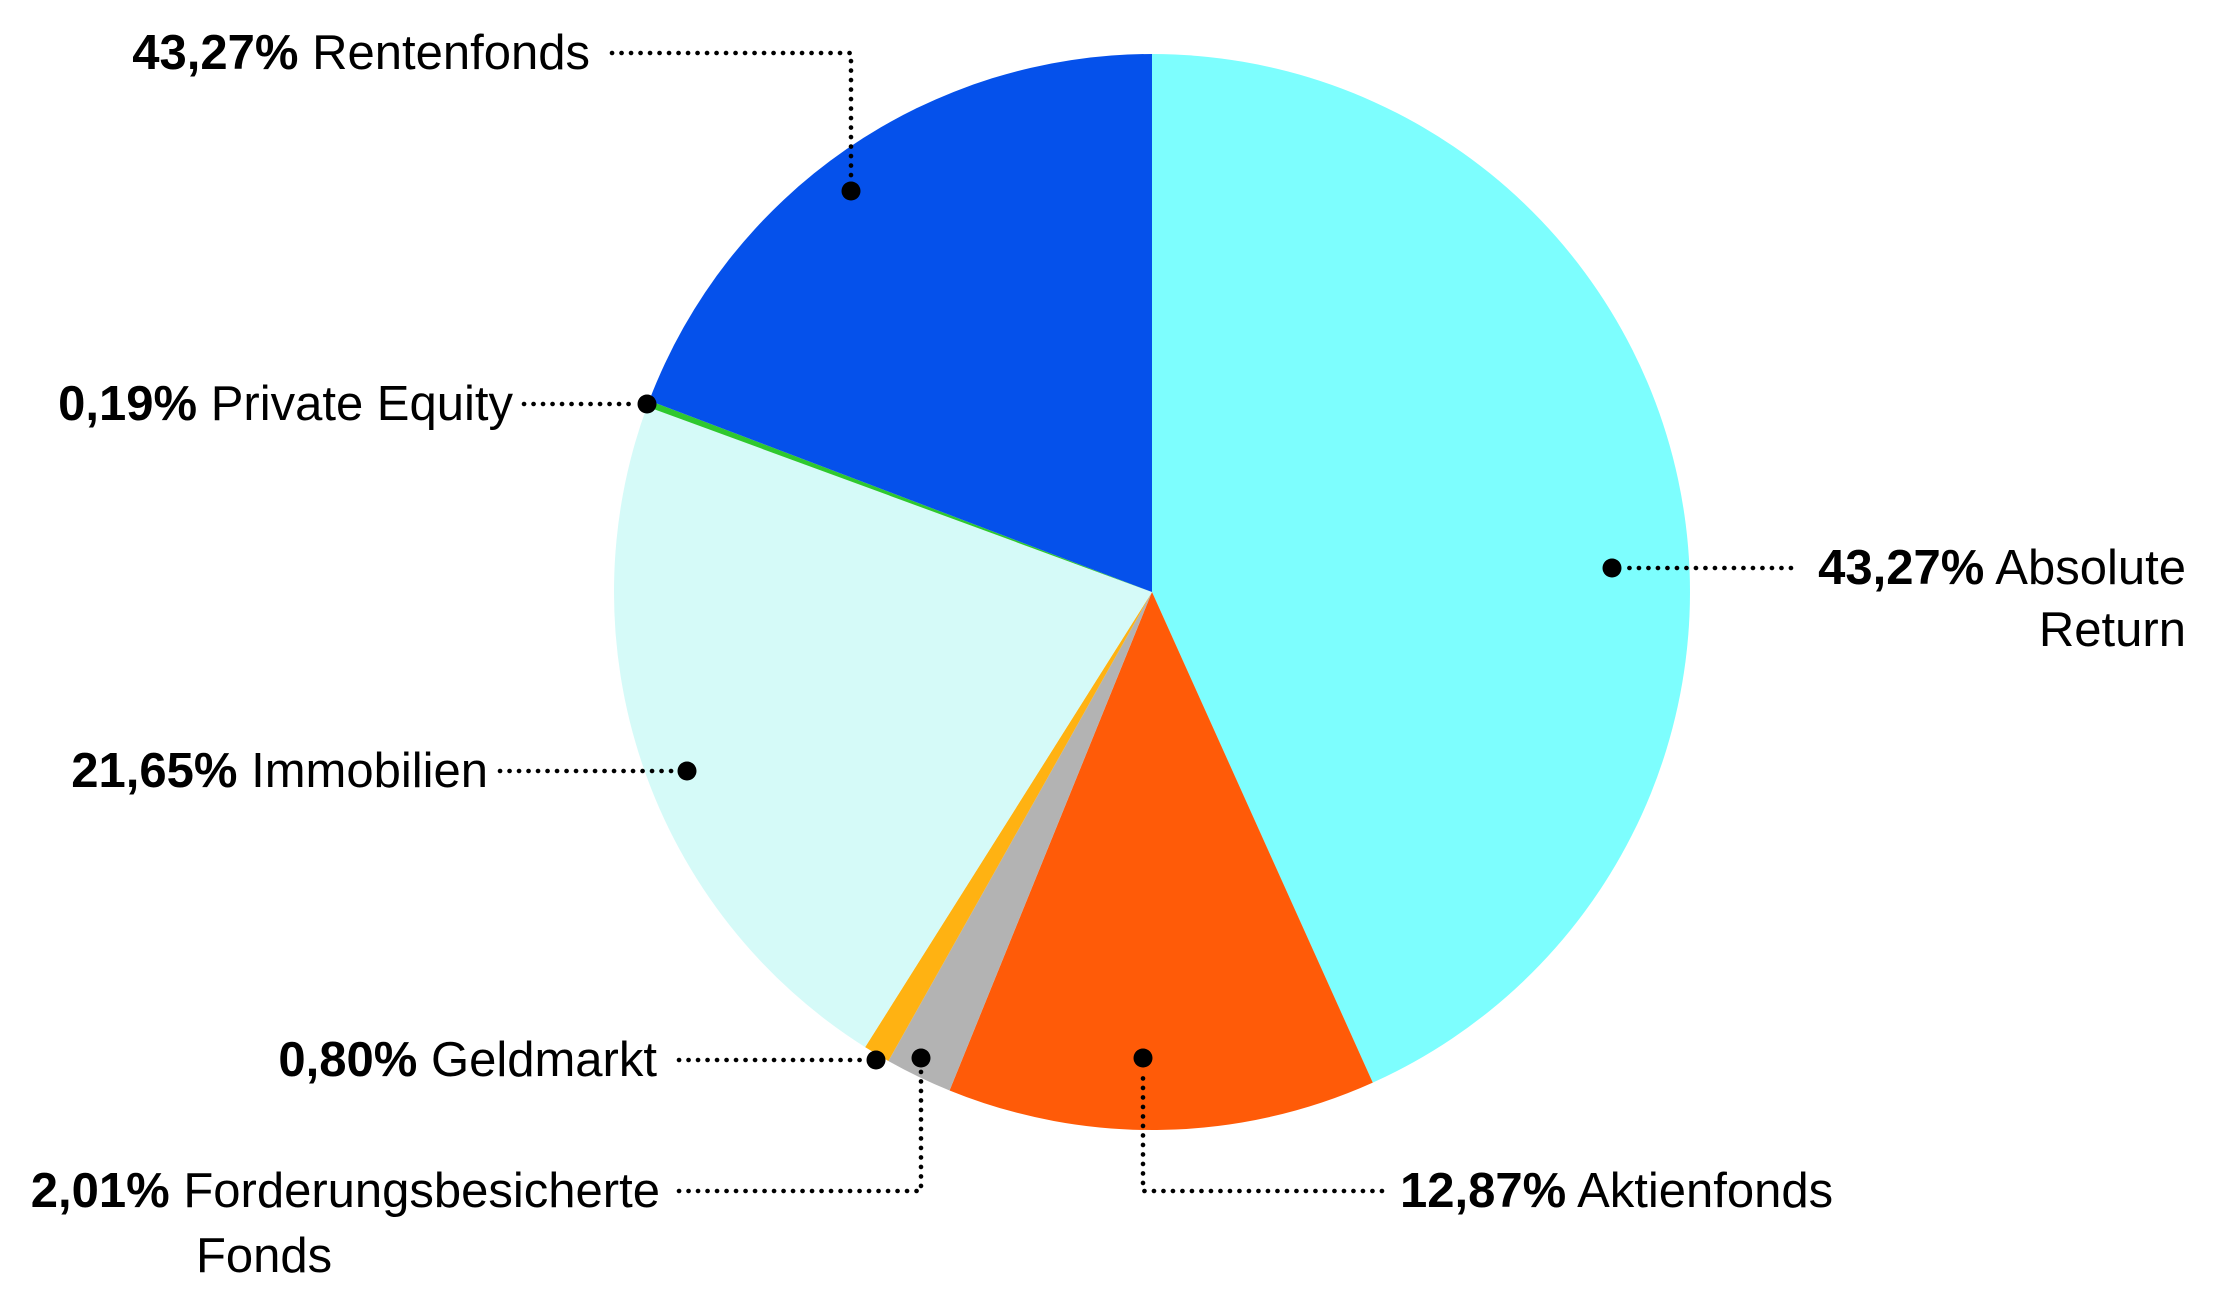  I want to click on pie-slice-geldmarkt, so click(1008, 826).